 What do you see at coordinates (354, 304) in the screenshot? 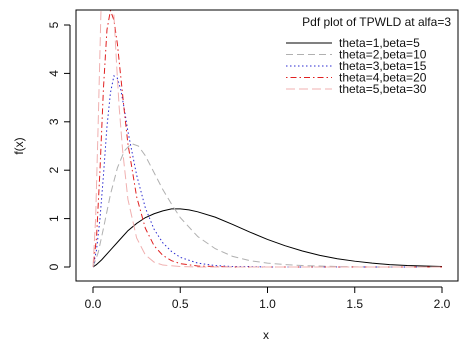
I see `x-tick-label: 1.5` at bounding box center [354, 304].